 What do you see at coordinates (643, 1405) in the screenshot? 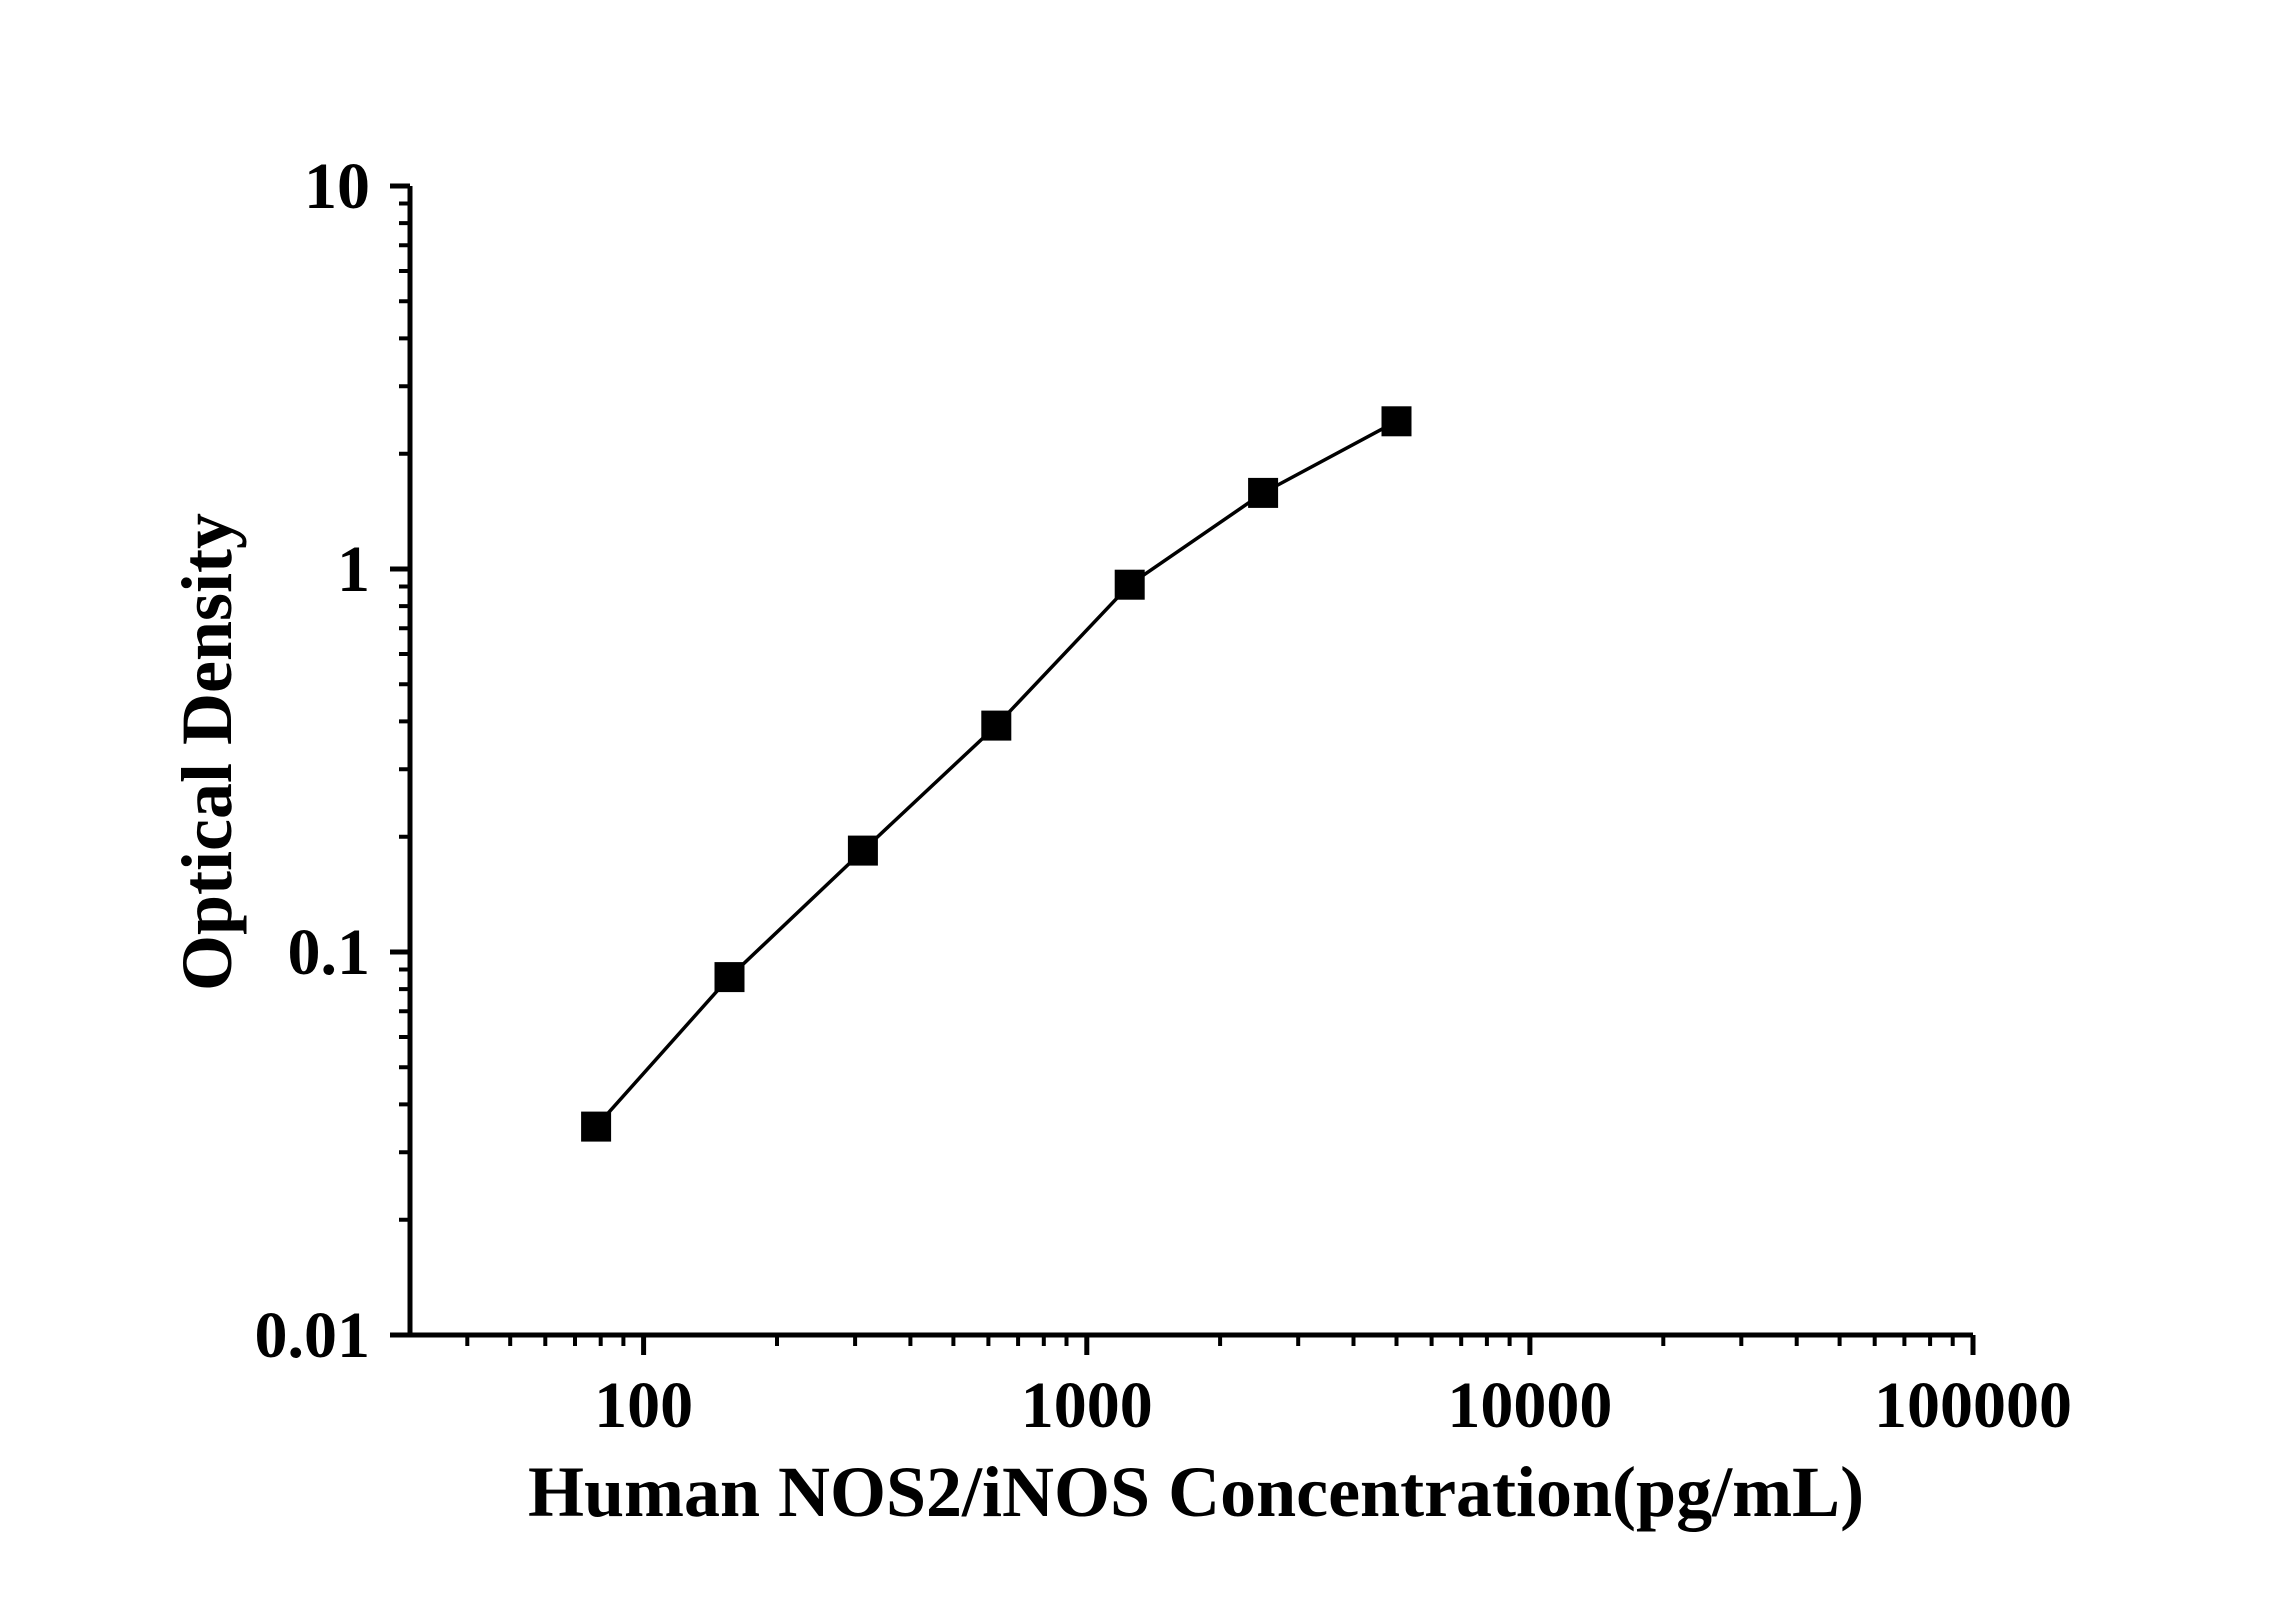
I see `x-tick-label: 100` at bounding box center [643, 1405].